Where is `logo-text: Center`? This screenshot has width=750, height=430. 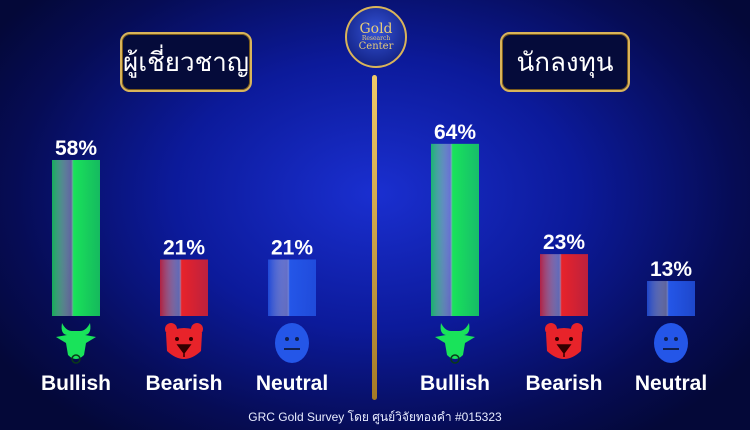
logo-text: Center is located at coordinates (376, 46).